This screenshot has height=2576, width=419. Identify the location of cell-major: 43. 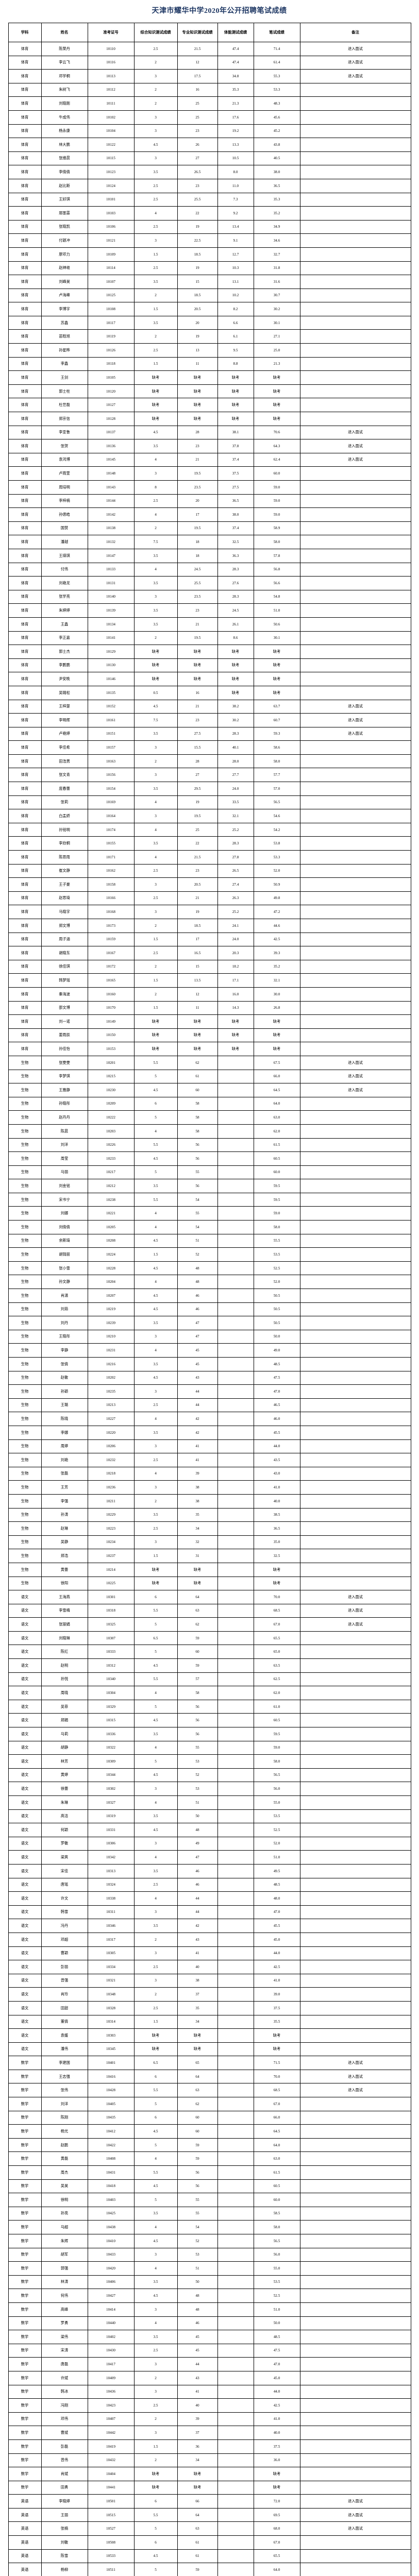
(197, 1377).